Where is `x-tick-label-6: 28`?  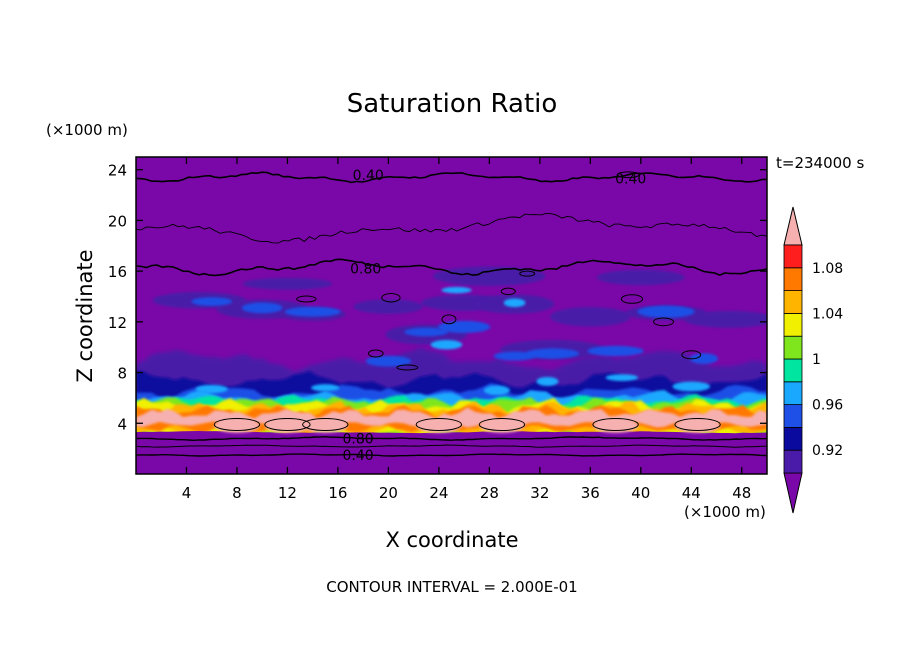
x-tick-label-6: 28 is located at coordinates (489, 493).